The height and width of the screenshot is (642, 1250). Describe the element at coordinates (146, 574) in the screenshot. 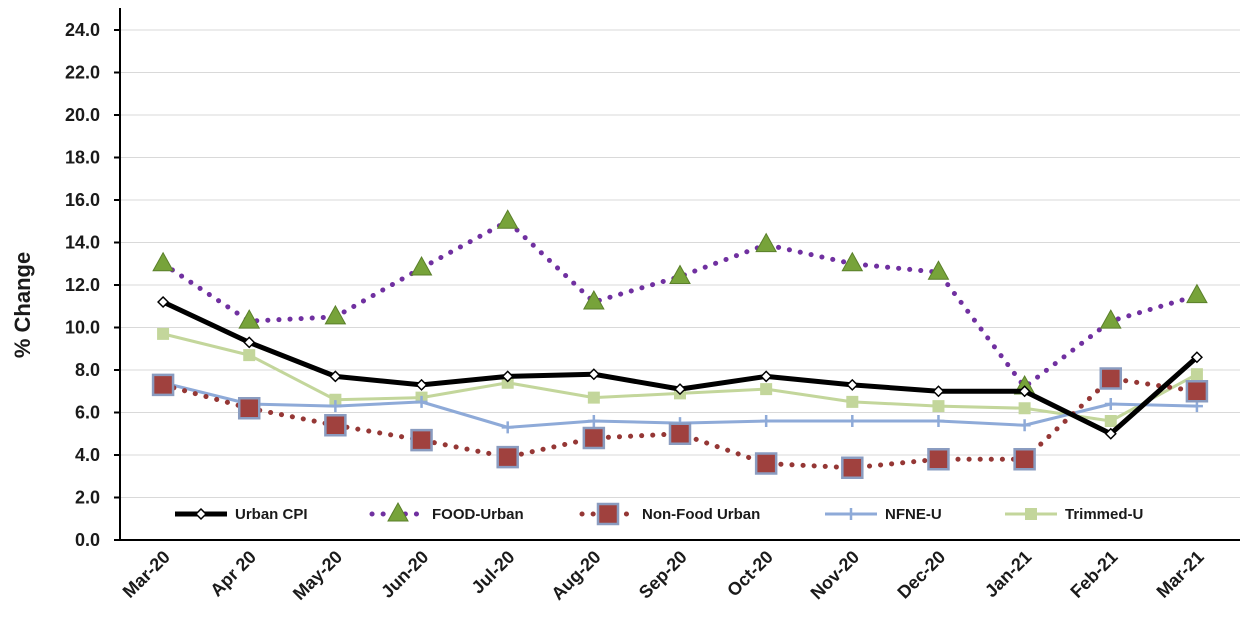

I see `x-tick-label: Mar-20` at that location.